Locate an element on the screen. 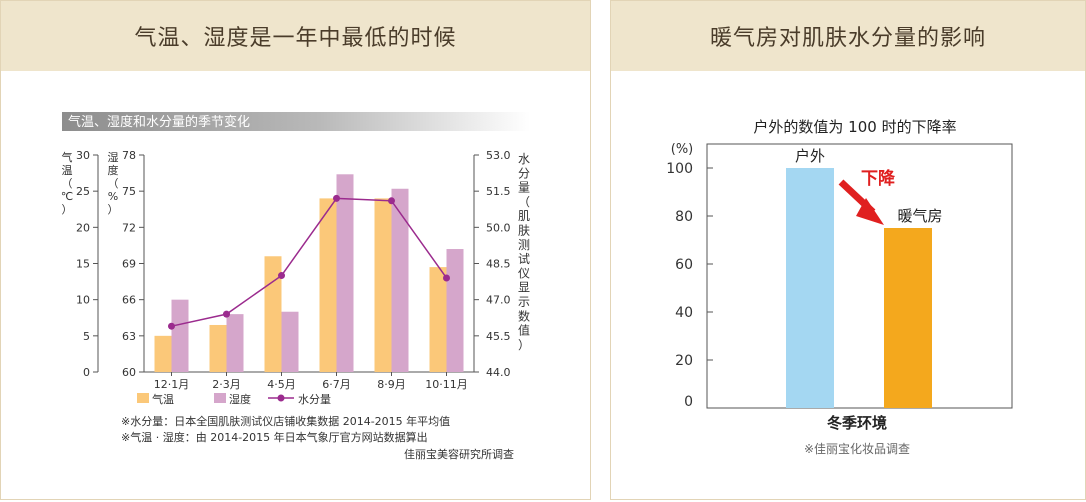 This screenshot has height=502, width=1086. moisture-tick-label: 50.0 is located at coordinates (498, 227).